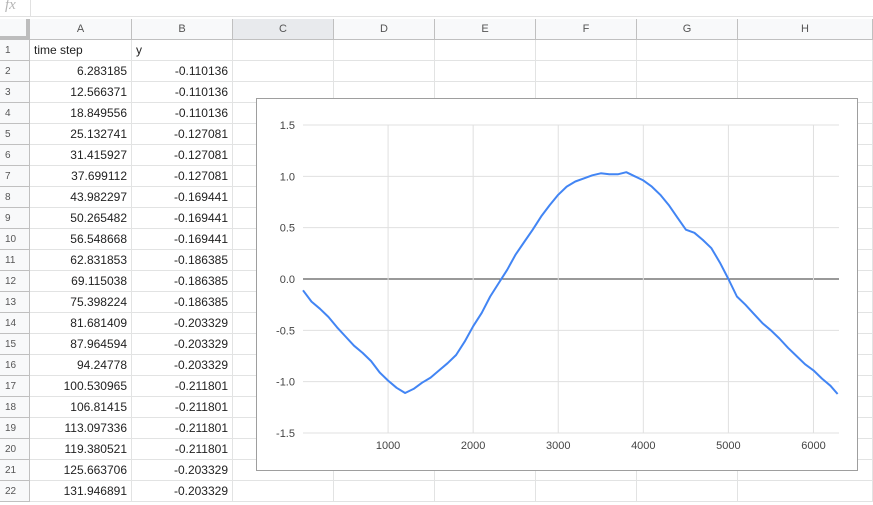 Image resolution: width=873 pixels, height=505 pixels. What do you see at coordinates (81, 50) in the screenshot?
I see `cell-a1: time step` at bounding box center [81, 50].